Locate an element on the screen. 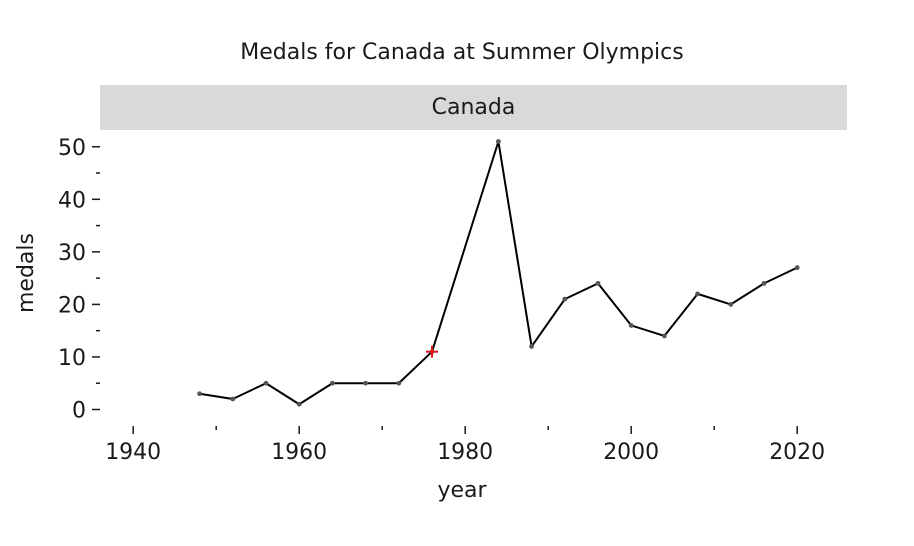 This screenshot has height=546, width=914. x-axis-title: year is located at coordinates (462, 490).